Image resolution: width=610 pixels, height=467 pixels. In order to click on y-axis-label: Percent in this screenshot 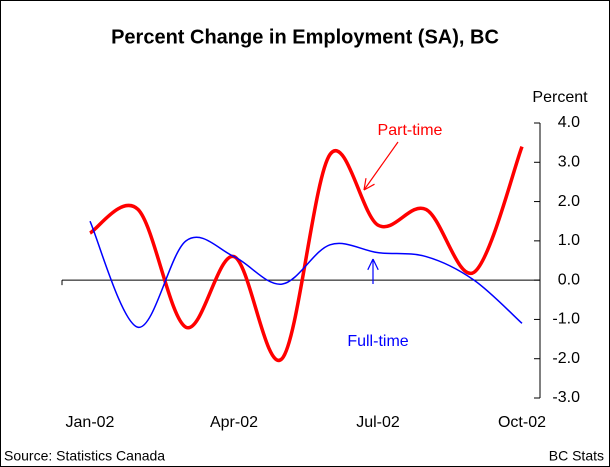, I will do `click(560, 97)`.